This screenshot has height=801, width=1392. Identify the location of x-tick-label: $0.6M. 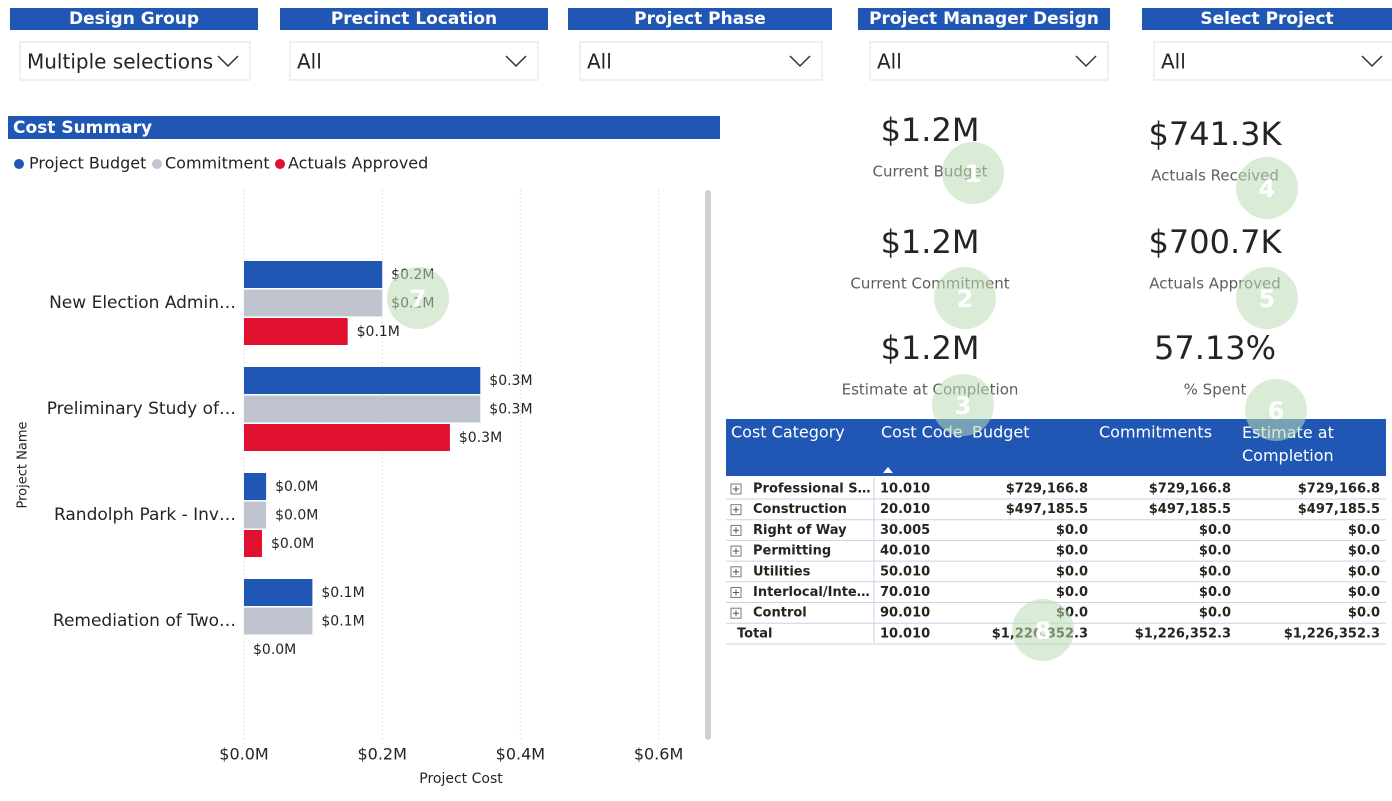
(658, 754).